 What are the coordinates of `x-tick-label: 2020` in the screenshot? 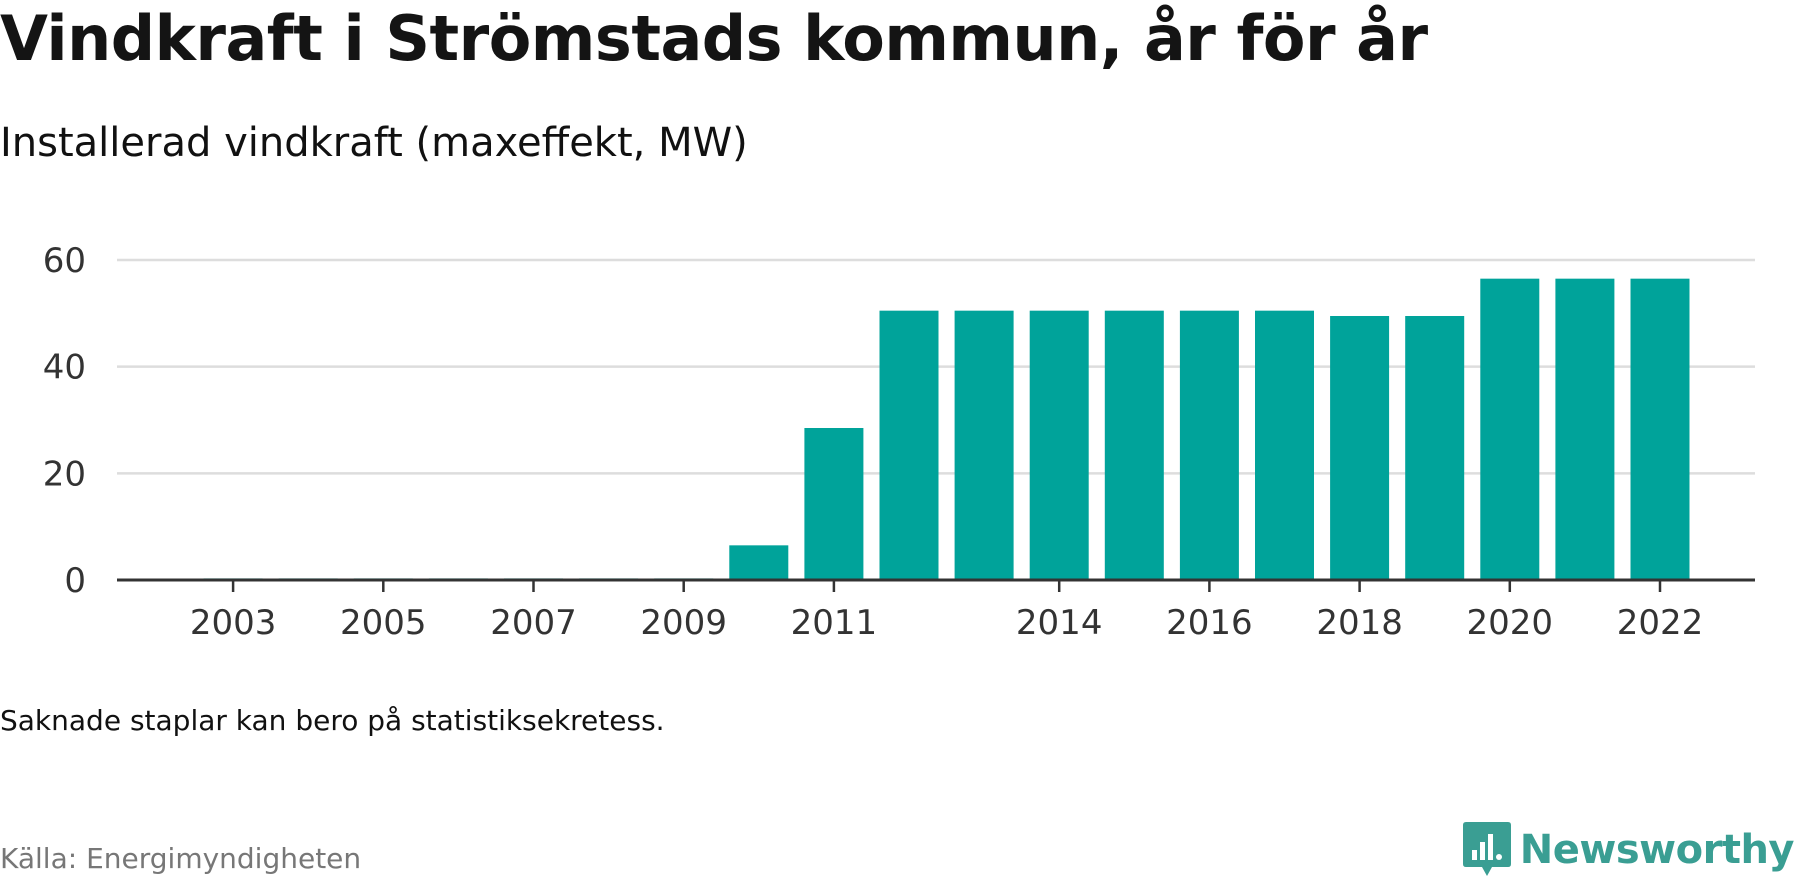 It's located at (1510, 623).